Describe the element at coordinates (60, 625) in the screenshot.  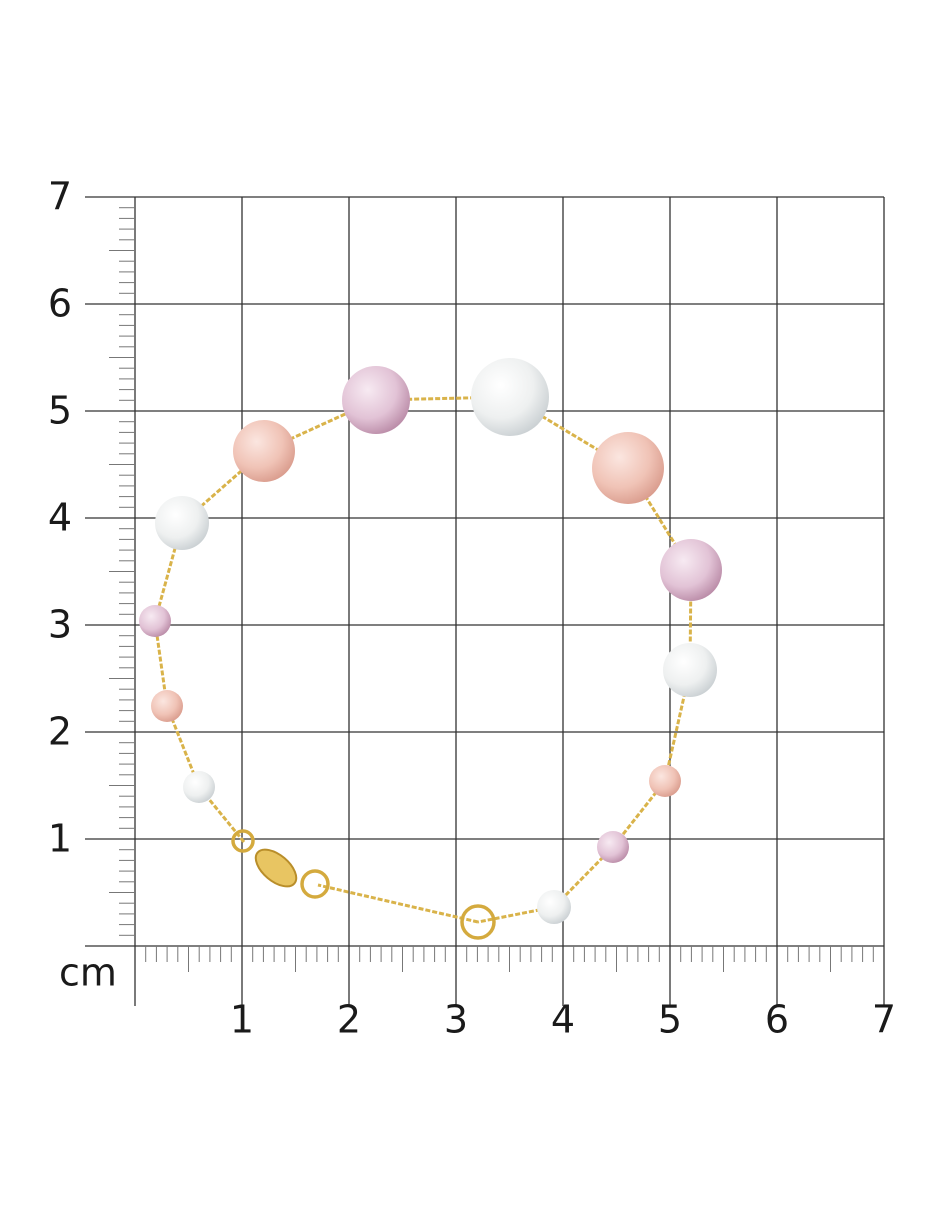
I see `y-tick-label: 3` at that location.